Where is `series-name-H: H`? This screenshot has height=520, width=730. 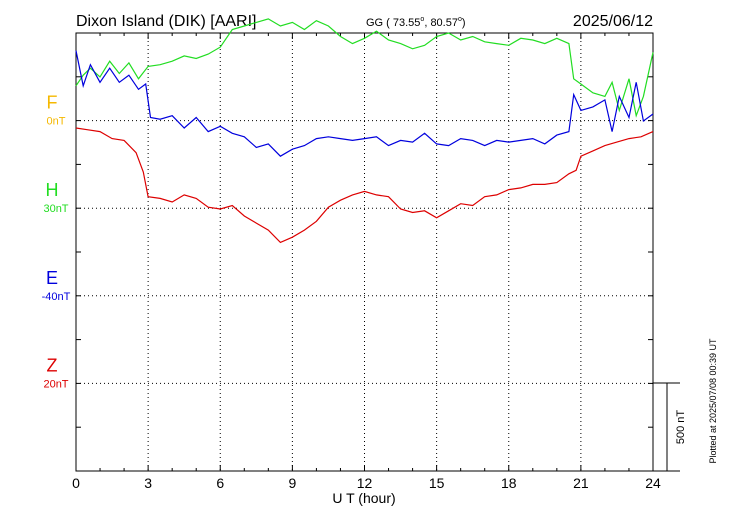
series-name-H: H is located at coordinates (52, 190).